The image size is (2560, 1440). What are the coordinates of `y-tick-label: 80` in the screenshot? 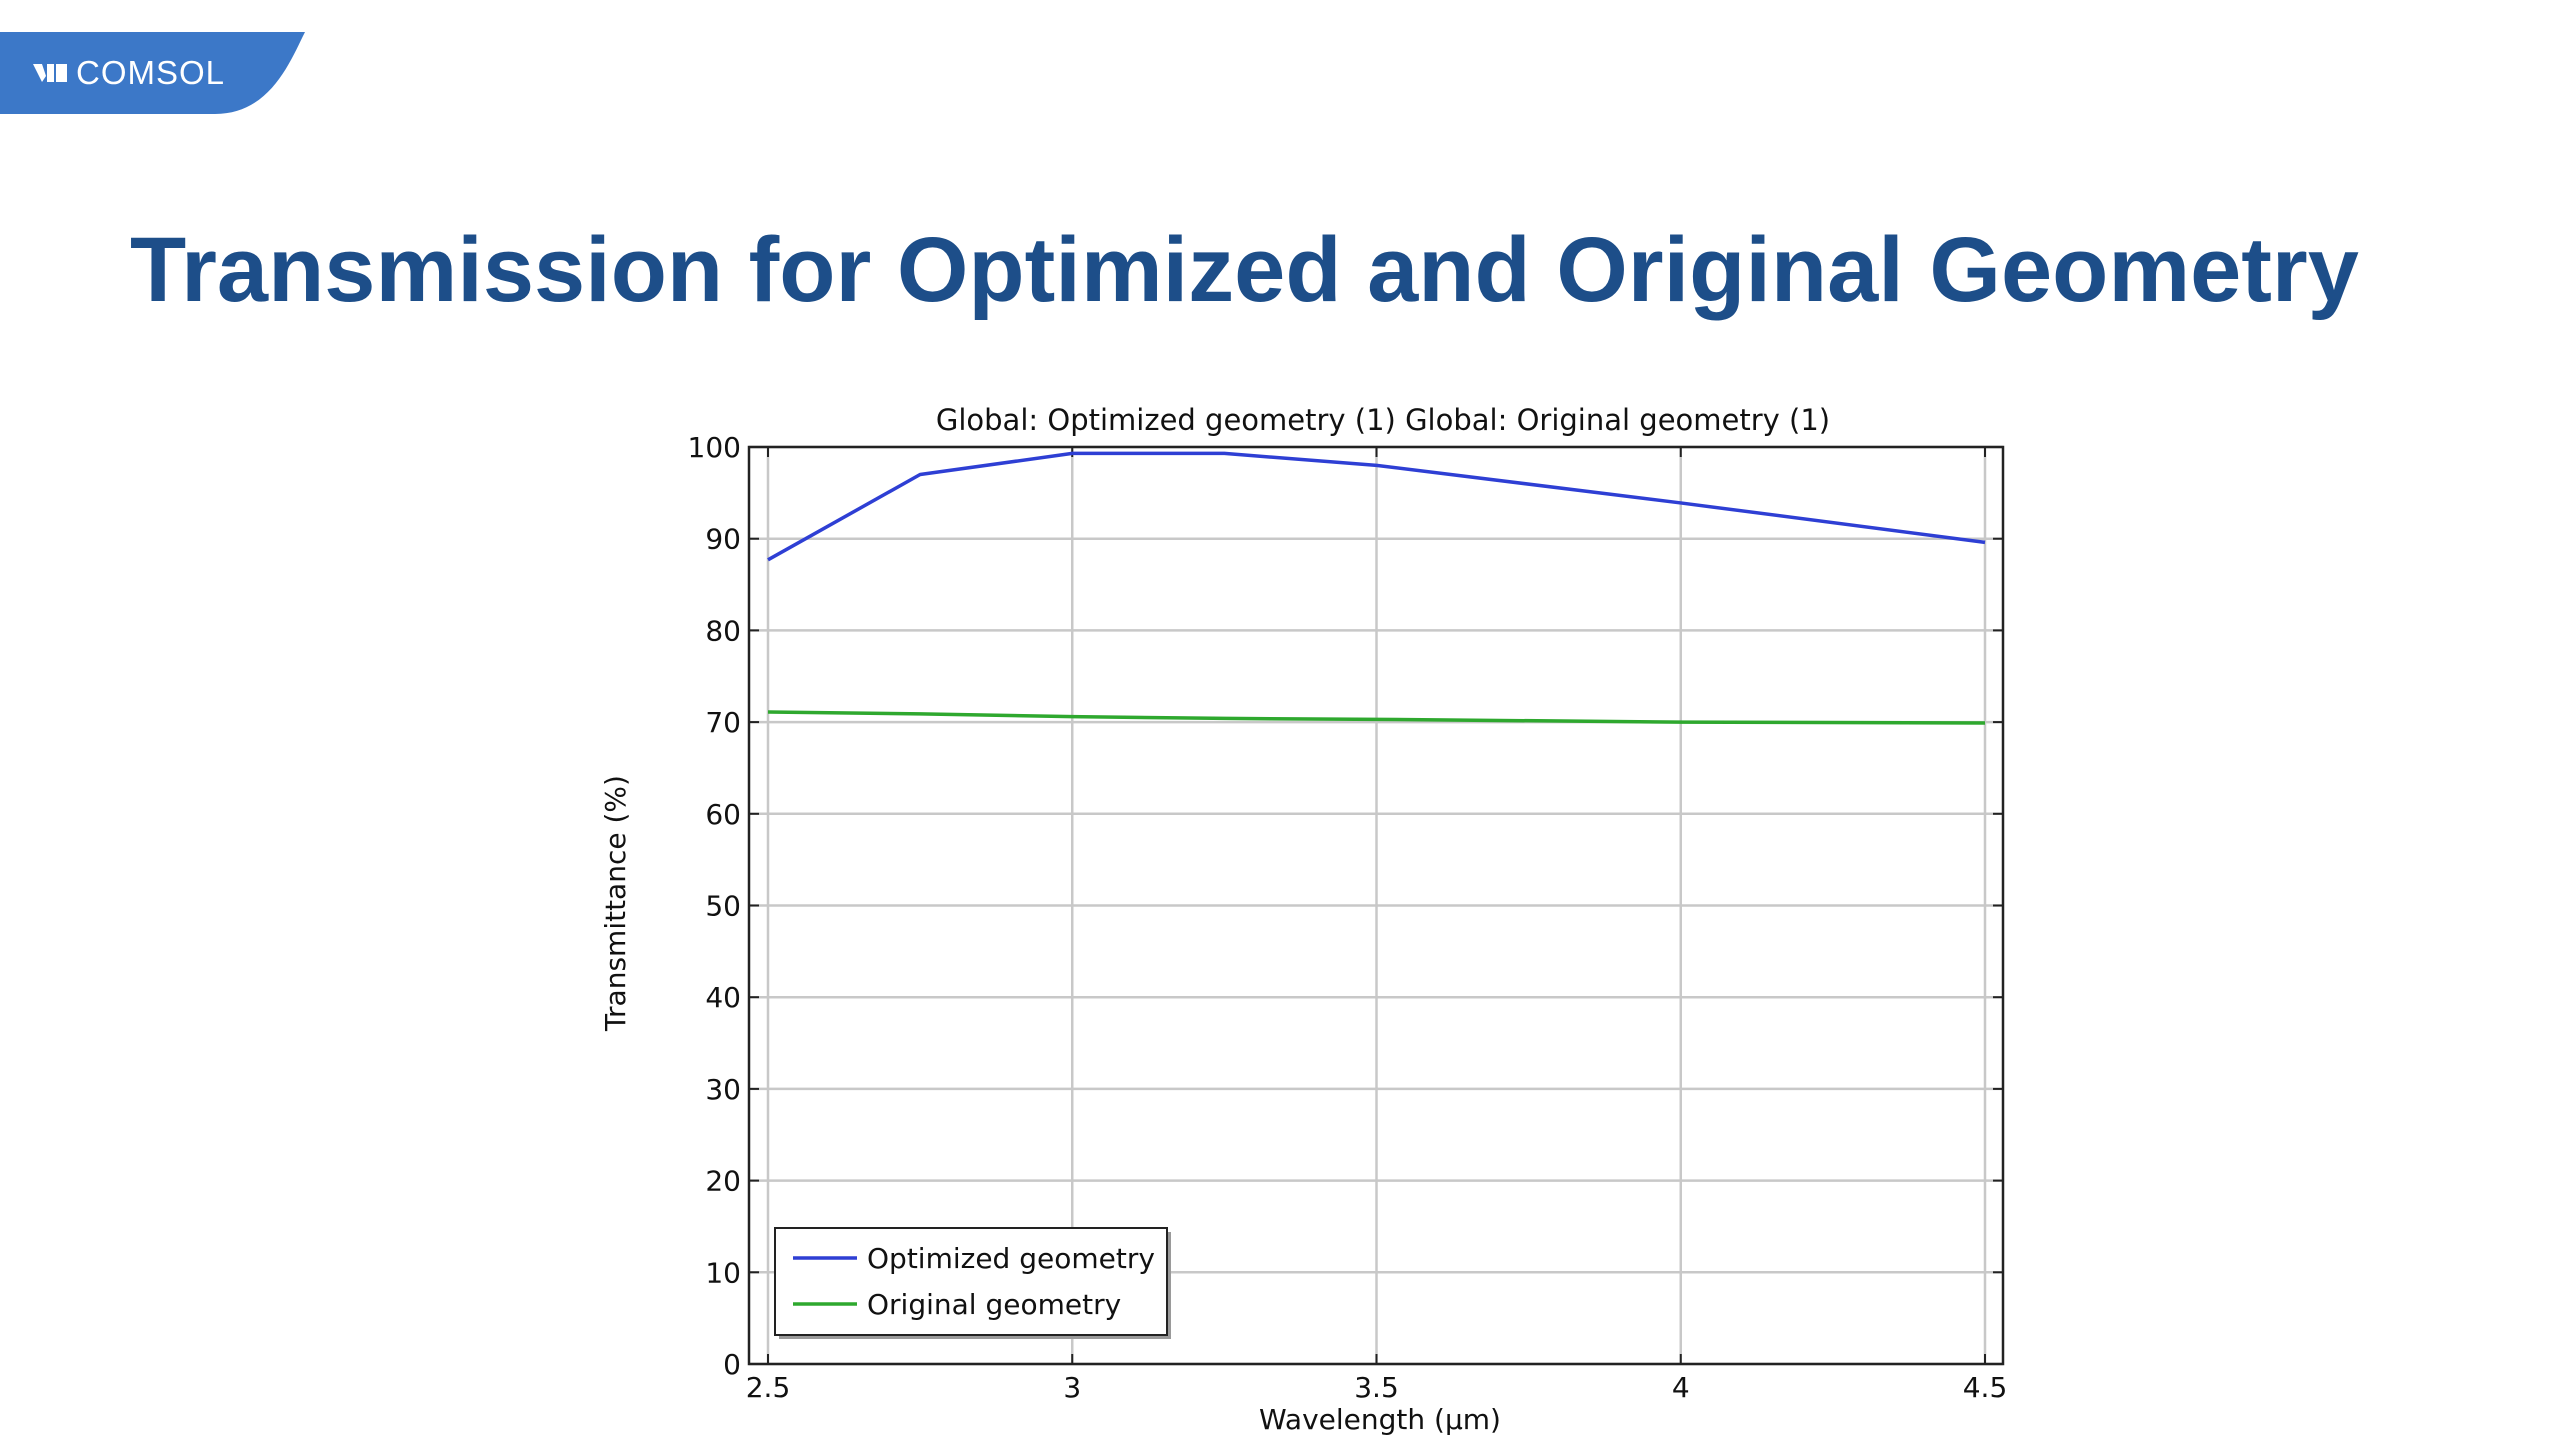 It's located at (723, 630).